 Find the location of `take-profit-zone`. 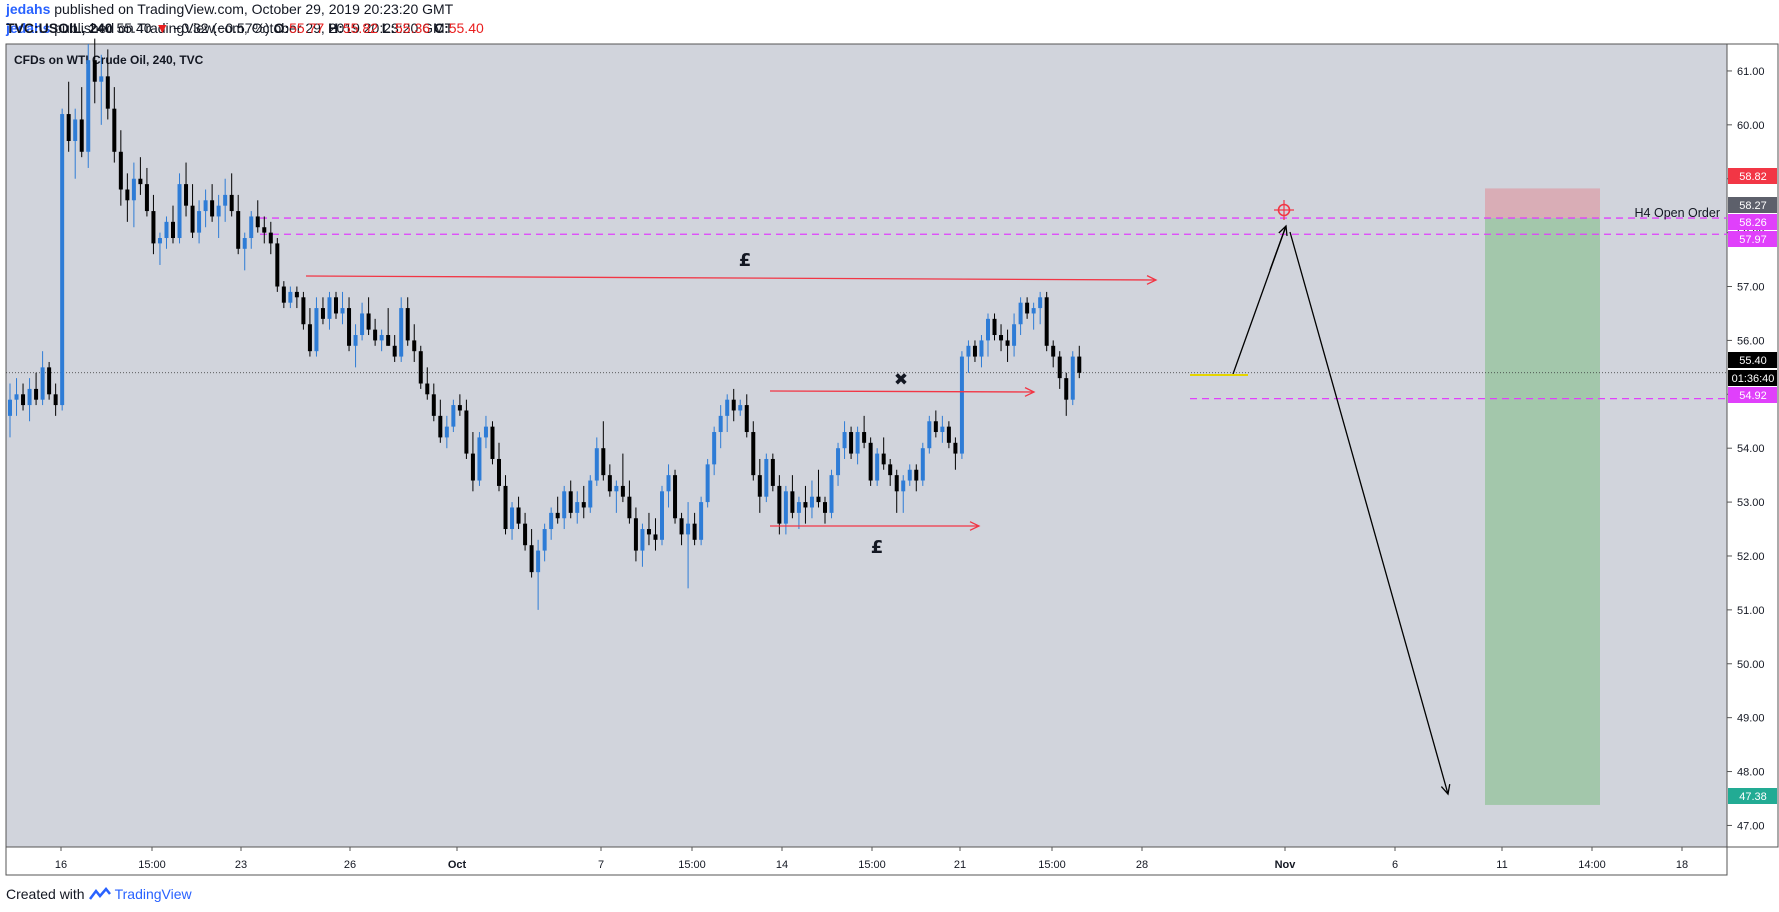

take-profit-zone is located at coordinates (1542, 511).